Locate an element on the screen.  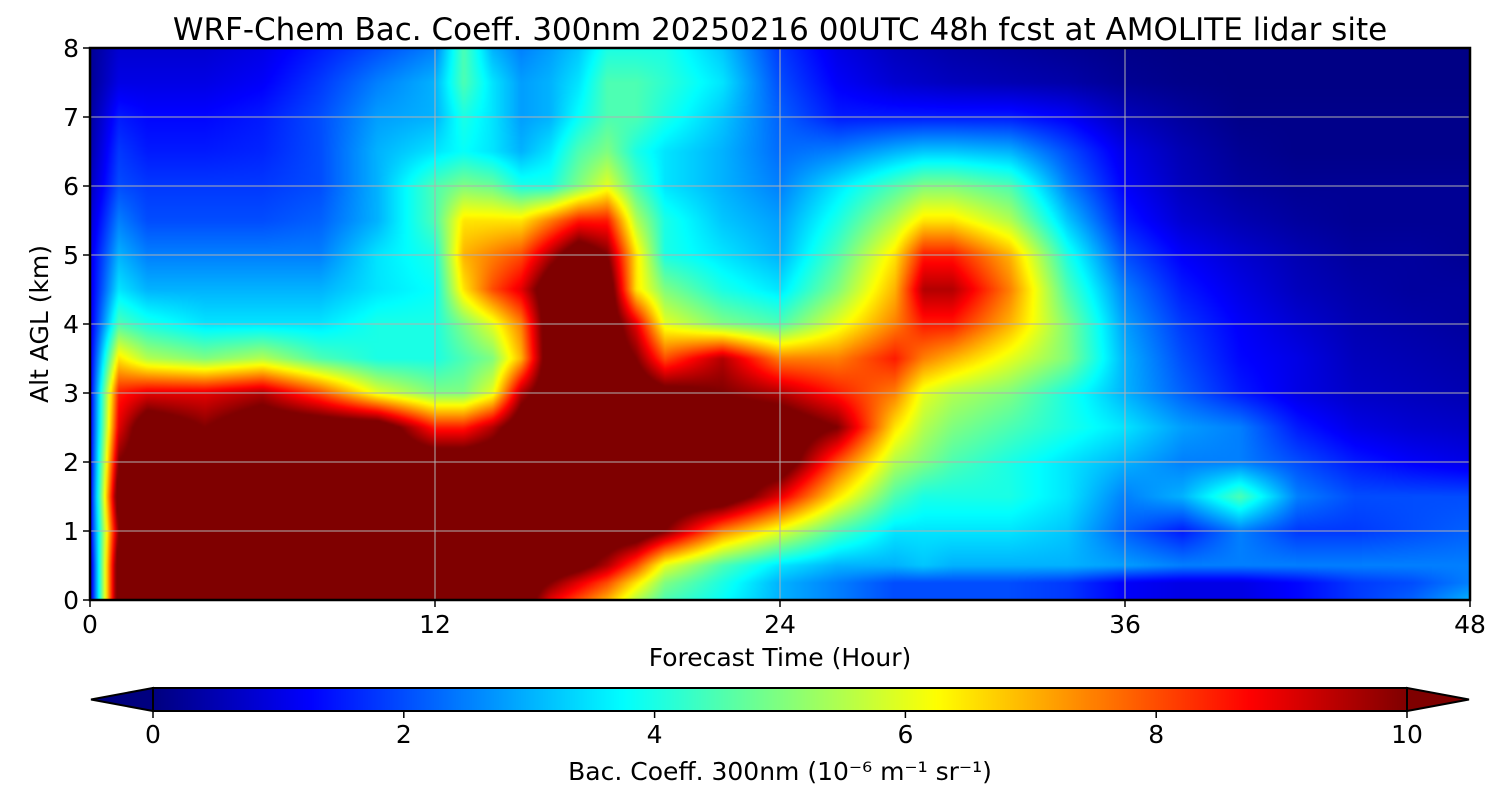
colorbar-label: Bac. Coeff. 300nm (10⁻⁶ m⁻¹ sr⁻¹) is located at coordinates (780, 771).